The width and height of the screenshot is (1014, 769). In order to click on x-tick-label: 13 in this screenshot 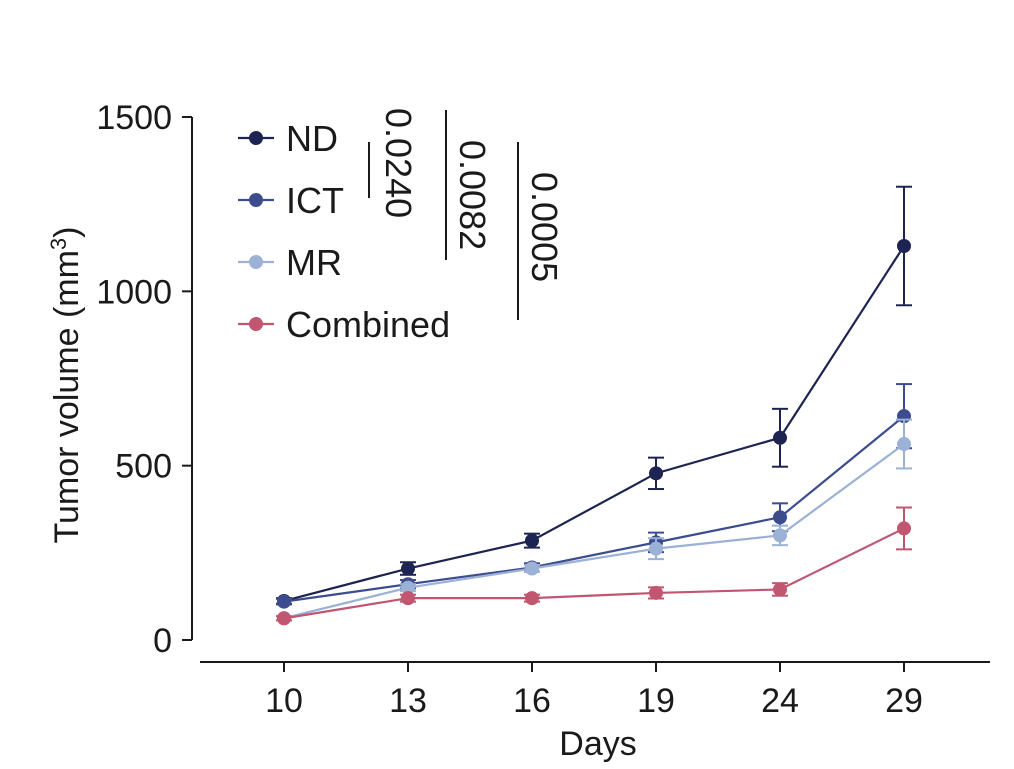, I will do `click(408, 701)`.